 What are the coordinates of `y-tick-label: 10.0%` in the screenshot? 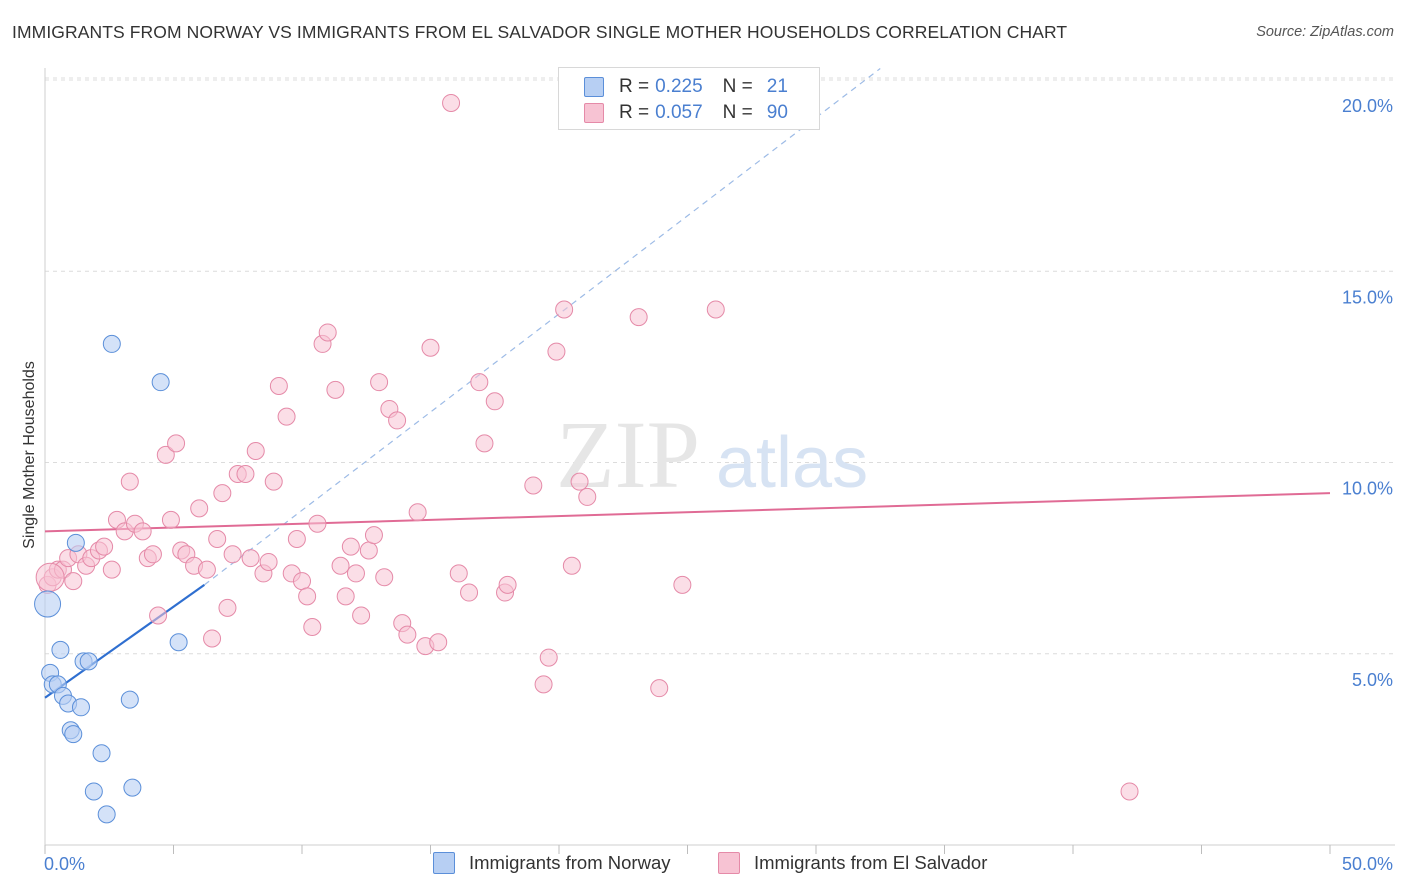 It's located at (1367, 489).